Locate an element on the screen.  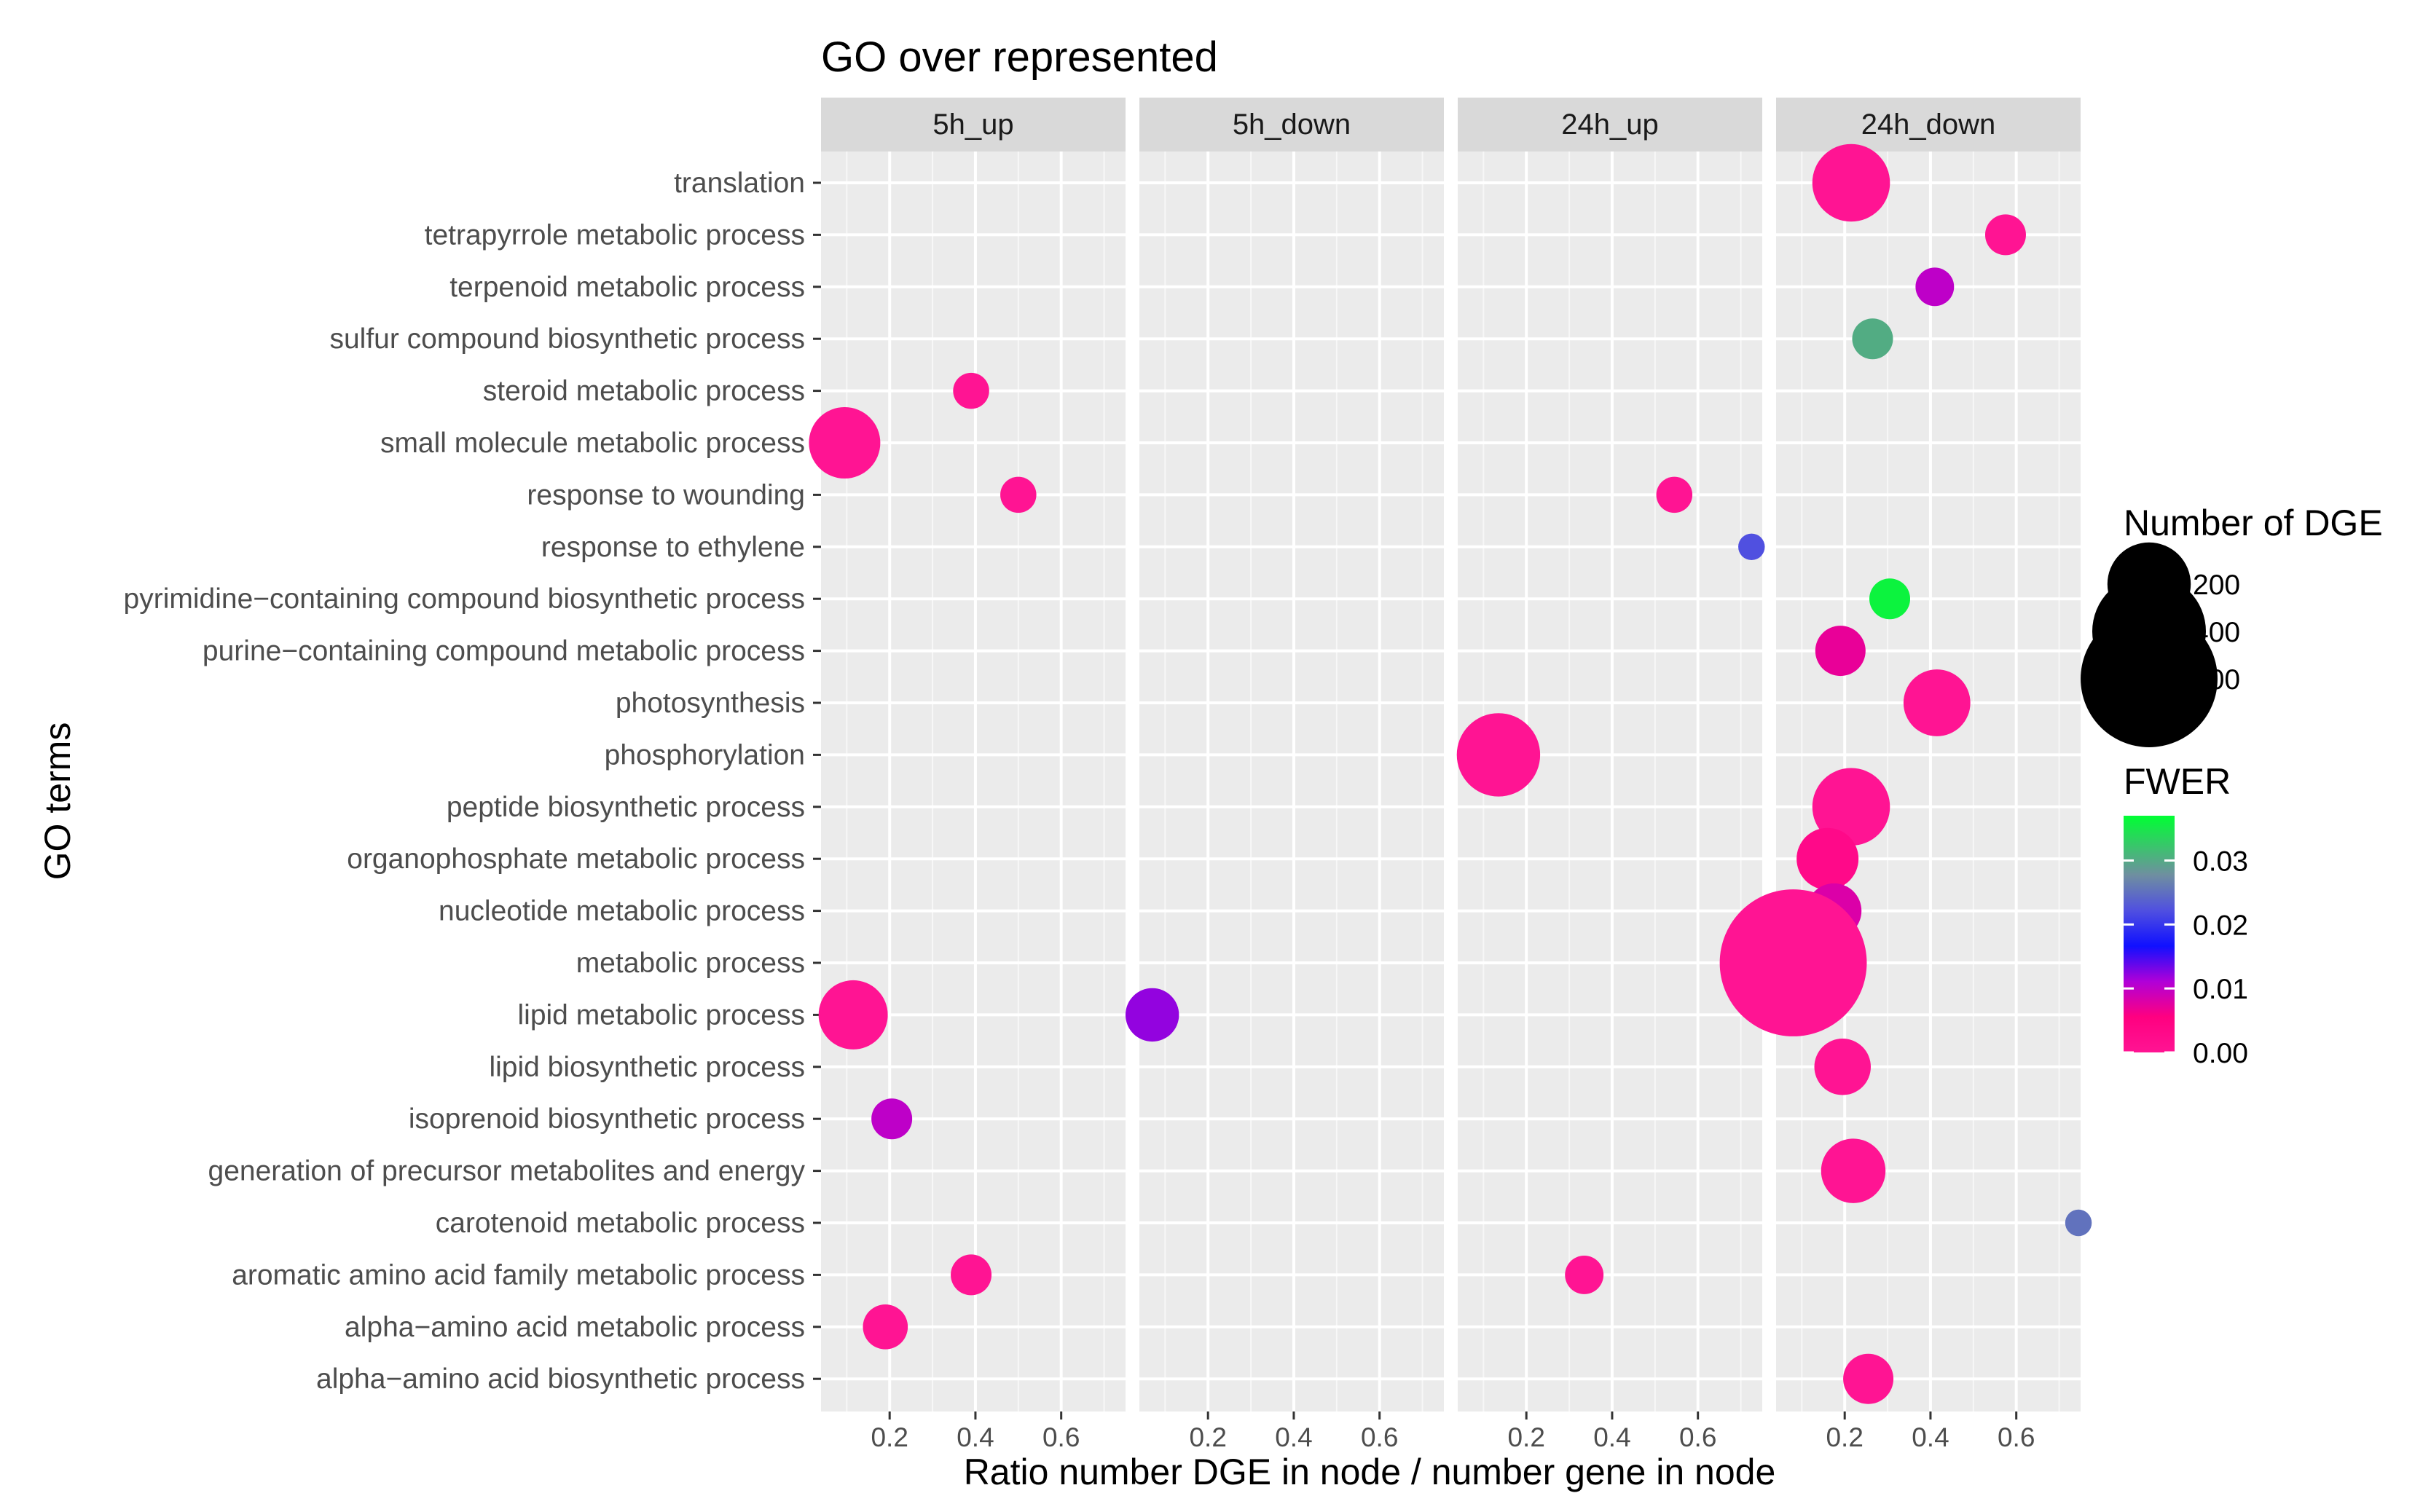
facet-strip-label: 24h_down is located at coordinates (1929, 125).